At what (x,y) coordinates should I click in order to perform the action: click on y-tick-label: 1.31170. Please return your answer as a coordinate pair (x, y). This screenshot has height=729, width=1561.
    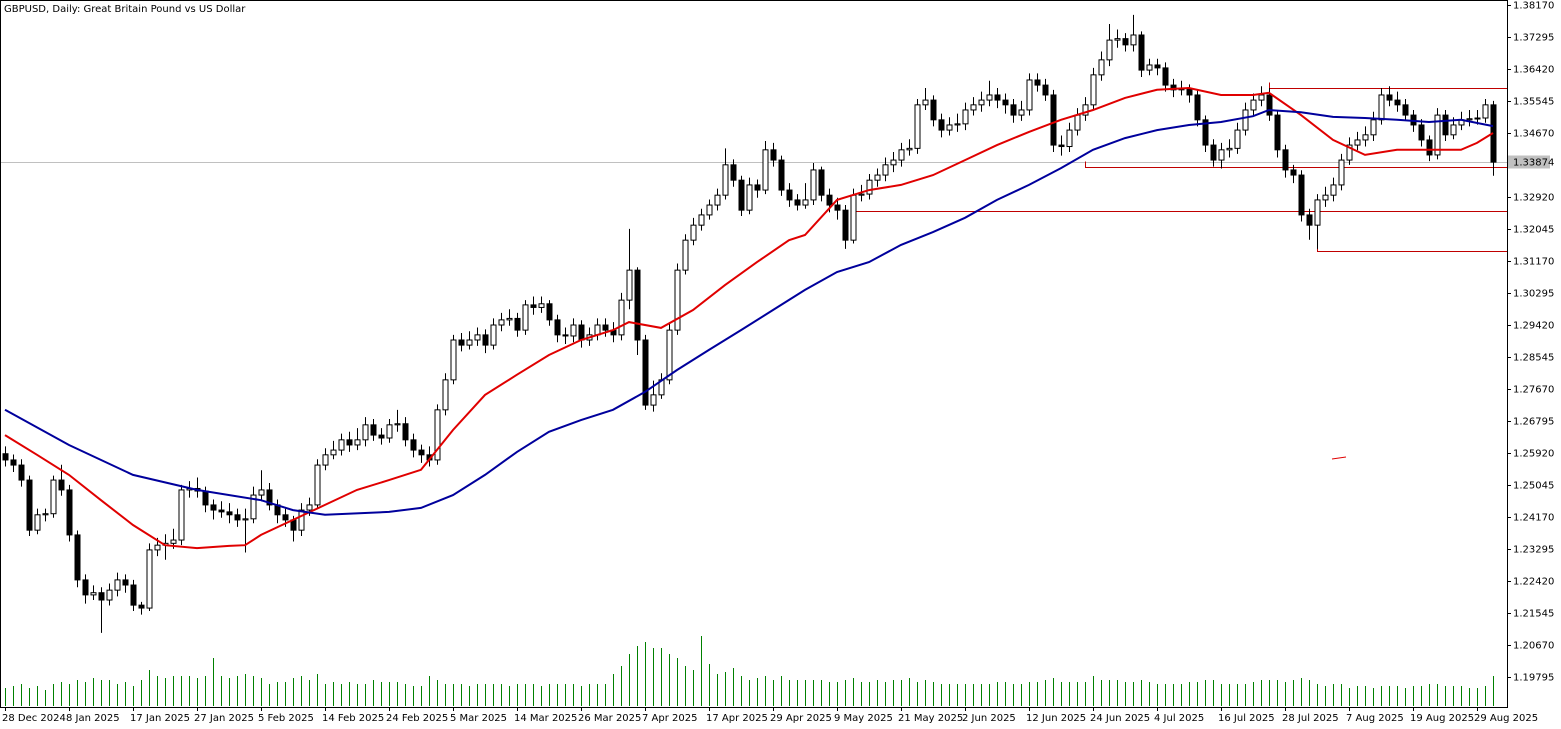
    Looking at the image, I should click on (1533, 262).